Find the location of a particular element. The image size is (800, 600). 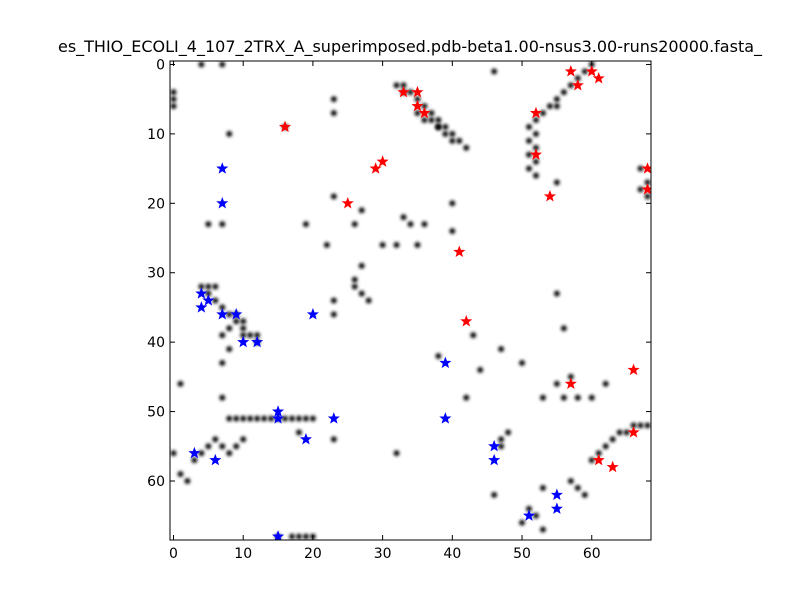

x-tick-label: 0 is located at coordinates (173, 554).